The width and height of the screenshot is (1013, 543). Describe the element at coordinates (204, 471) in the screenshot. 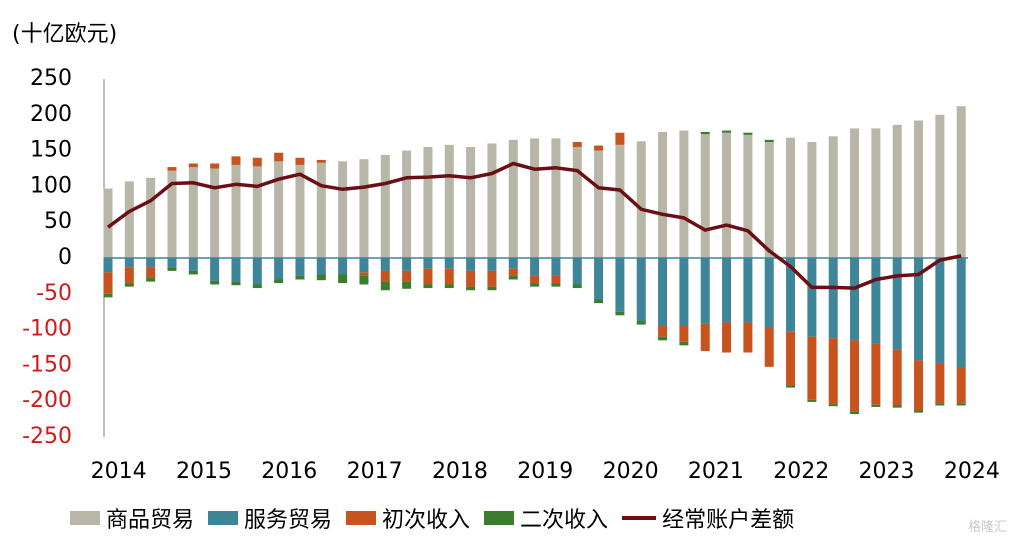

I see `x-tick-label: 2015` at that location.